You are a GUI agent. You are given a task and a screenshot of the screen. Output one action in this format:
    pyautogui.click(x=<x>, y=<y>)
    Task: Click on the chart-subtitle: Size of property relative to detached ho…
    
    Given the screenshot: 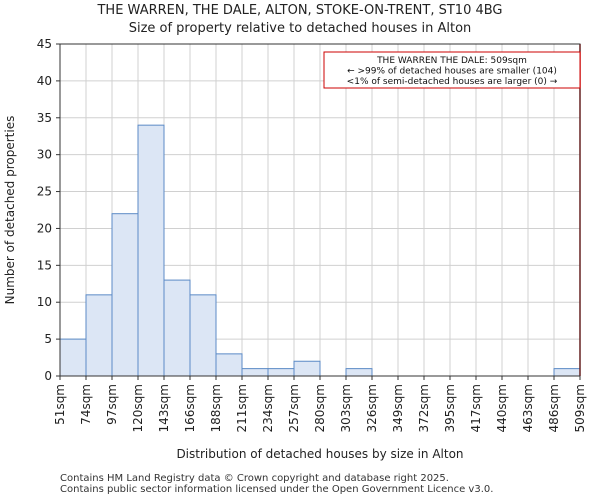 What is the action you would take?
    pyautogui.click(x=300, y=28)
    